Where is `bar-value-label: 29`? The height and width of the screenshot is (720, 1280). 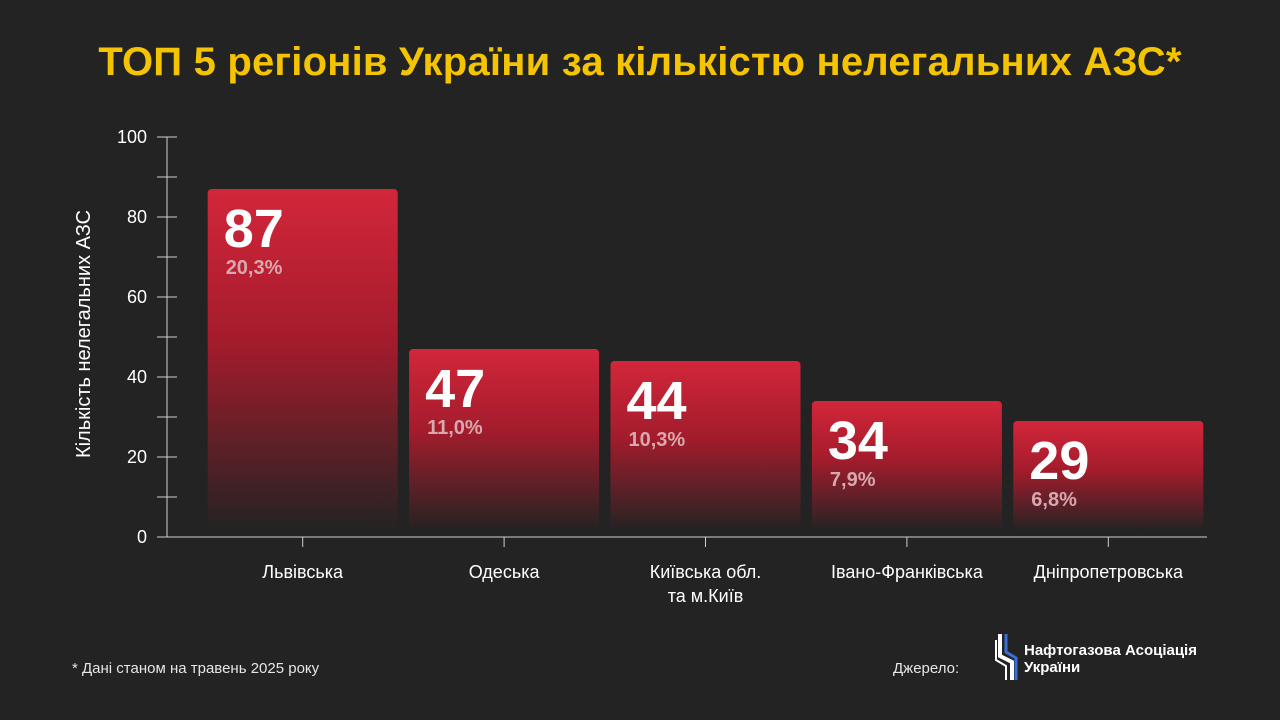
bar-value-label: 29 is located at coordinates (1059, 461).